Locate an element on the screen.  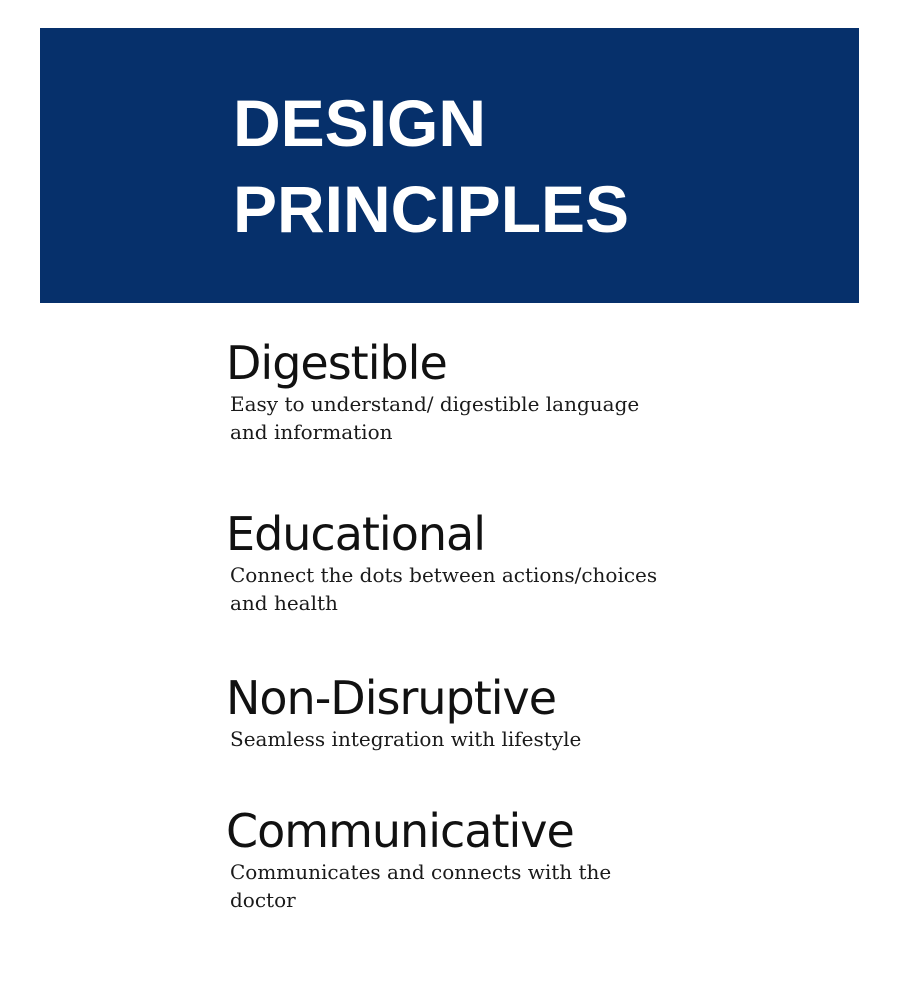
principle-heading: Communicative is located at coordinates (400, 831).